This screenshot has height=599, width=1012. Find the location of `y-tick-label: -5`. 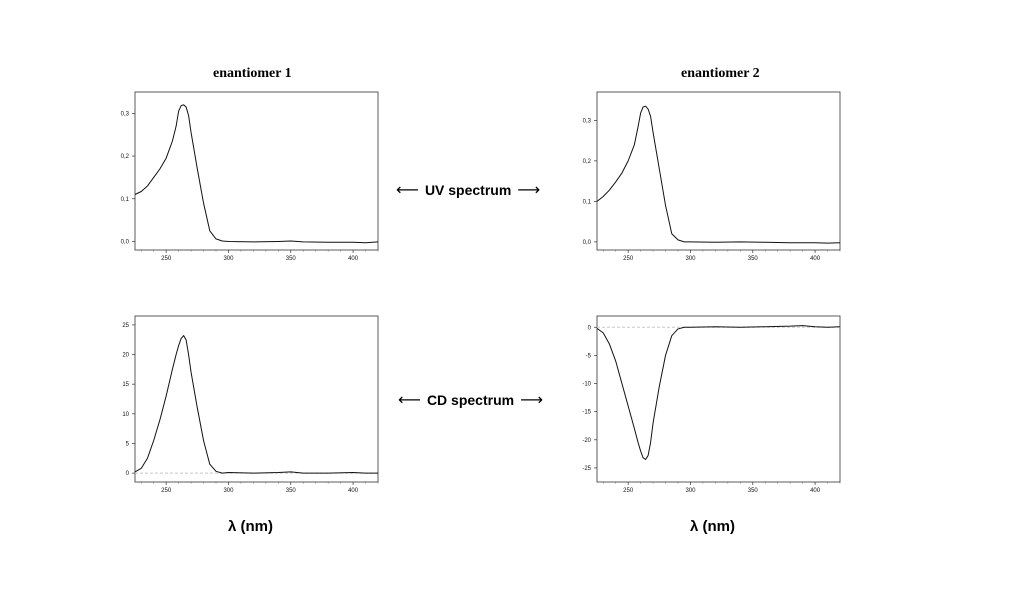

y-tick-label: -5 is located at coordinates (589, 356).